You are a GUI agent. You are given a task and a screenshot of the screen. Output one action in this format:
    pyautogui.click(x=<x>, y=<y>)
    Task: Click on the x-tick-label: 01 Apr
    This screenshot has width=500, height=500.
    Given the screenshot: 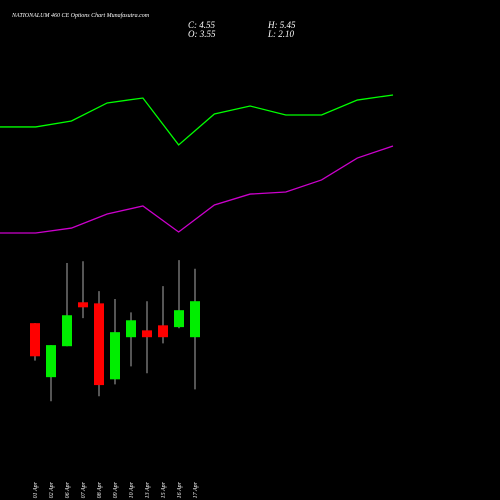 What is the action you would take?
    pyautogui.click(x=36, y=489)
    